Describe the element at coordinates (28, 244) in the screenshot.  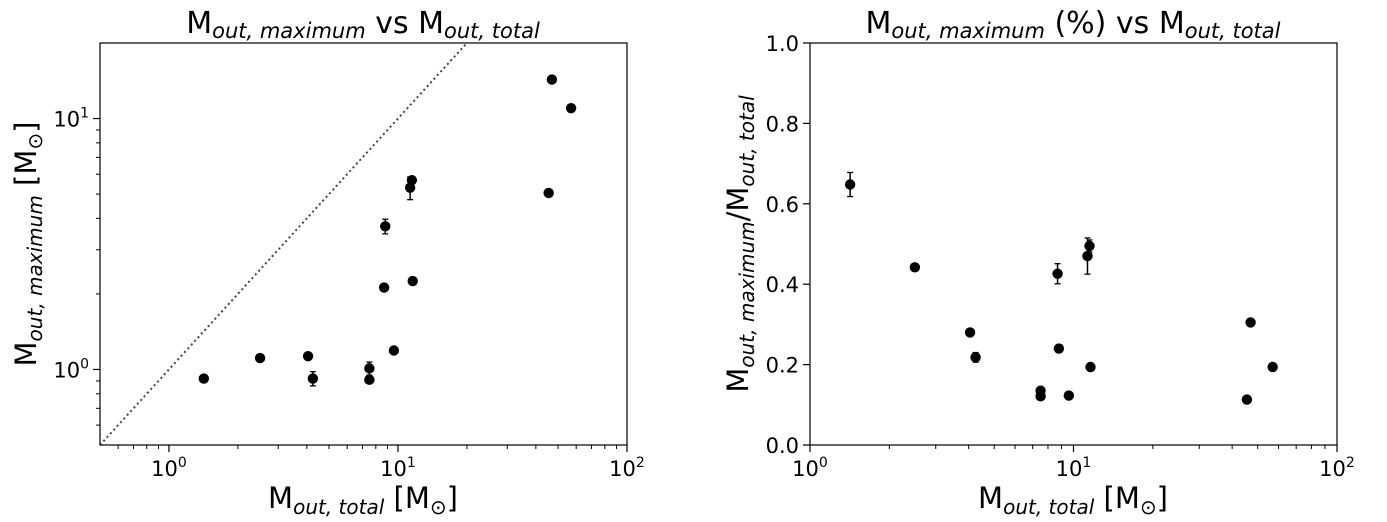
I see `left-y-axis-label: Mout, maximum [M⊙]` at that location.